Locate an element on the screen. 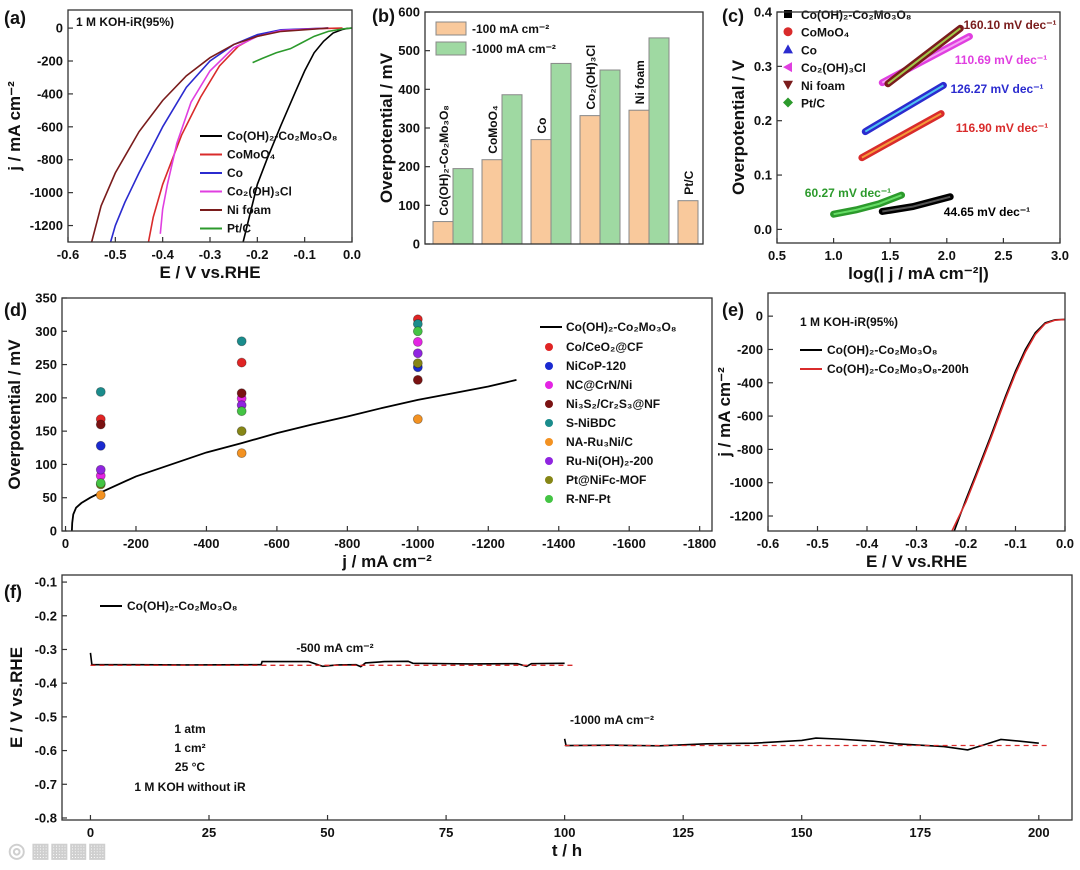  slope-label: 60.27 mV dec⁻¹ is located at coordinates (848, 193).